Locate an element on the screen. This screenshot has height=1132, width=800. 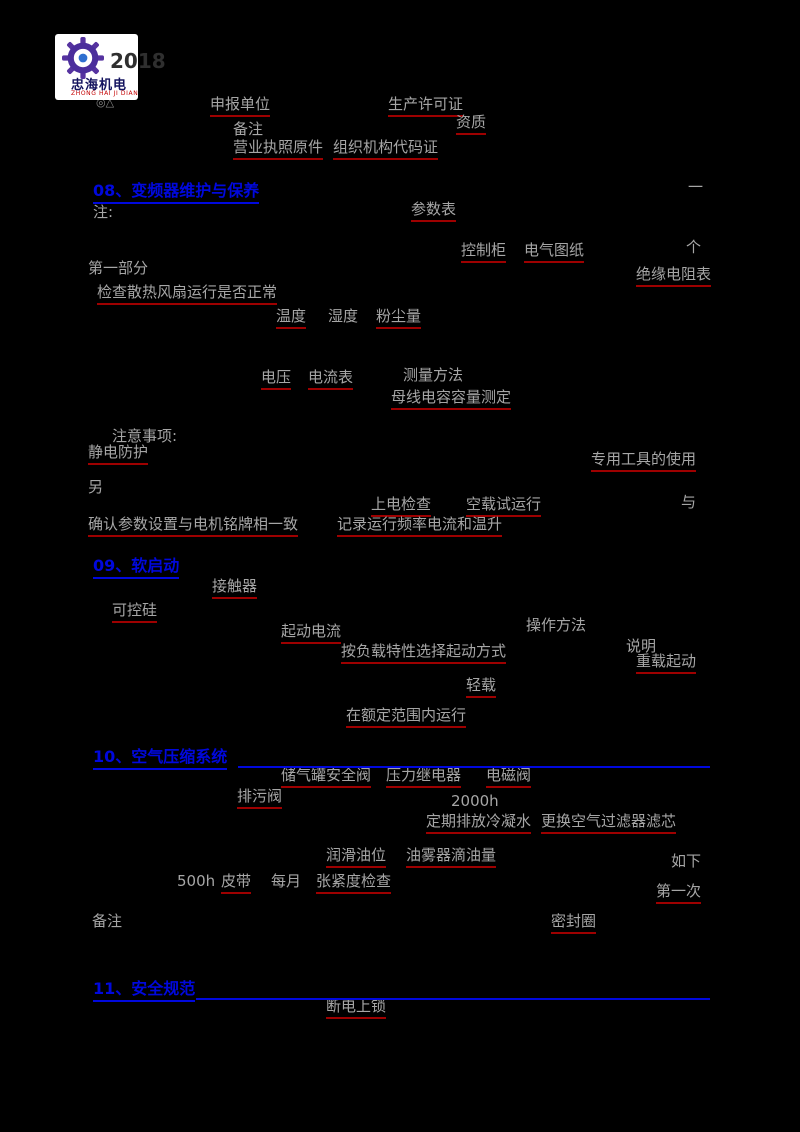
text-run: 空载试运行 is located at coordinates (504, 506).